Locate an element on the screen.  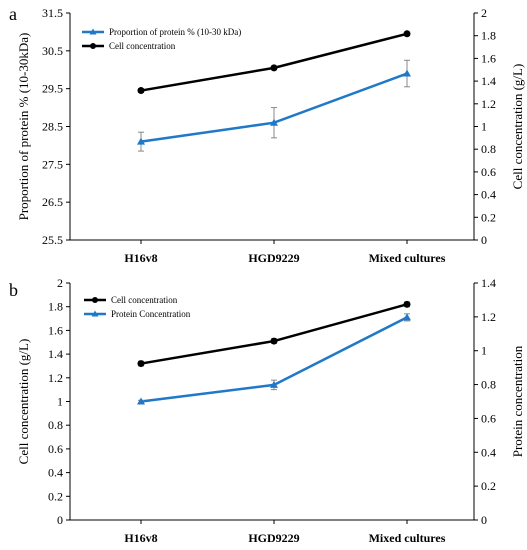
left-tick-label: 1.8 is located at coordinates (55, 307).